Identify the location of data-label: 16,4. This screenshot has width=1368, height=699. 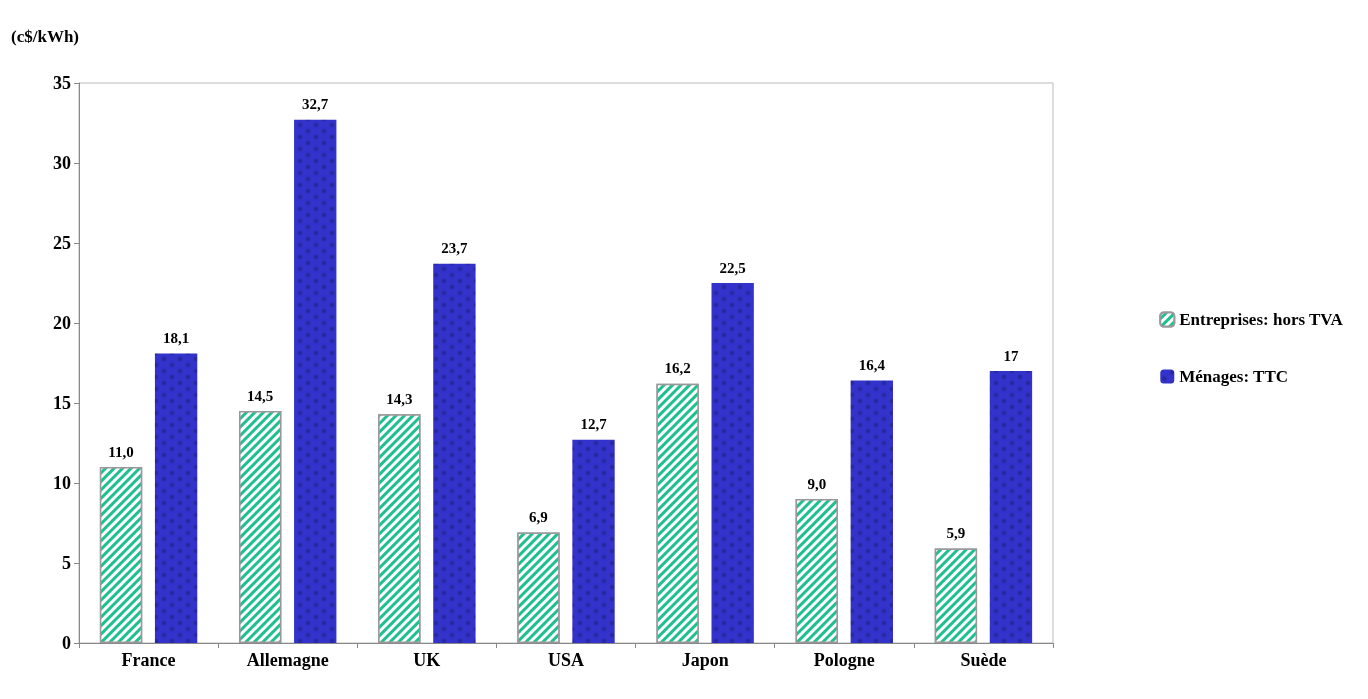
(872, 365).